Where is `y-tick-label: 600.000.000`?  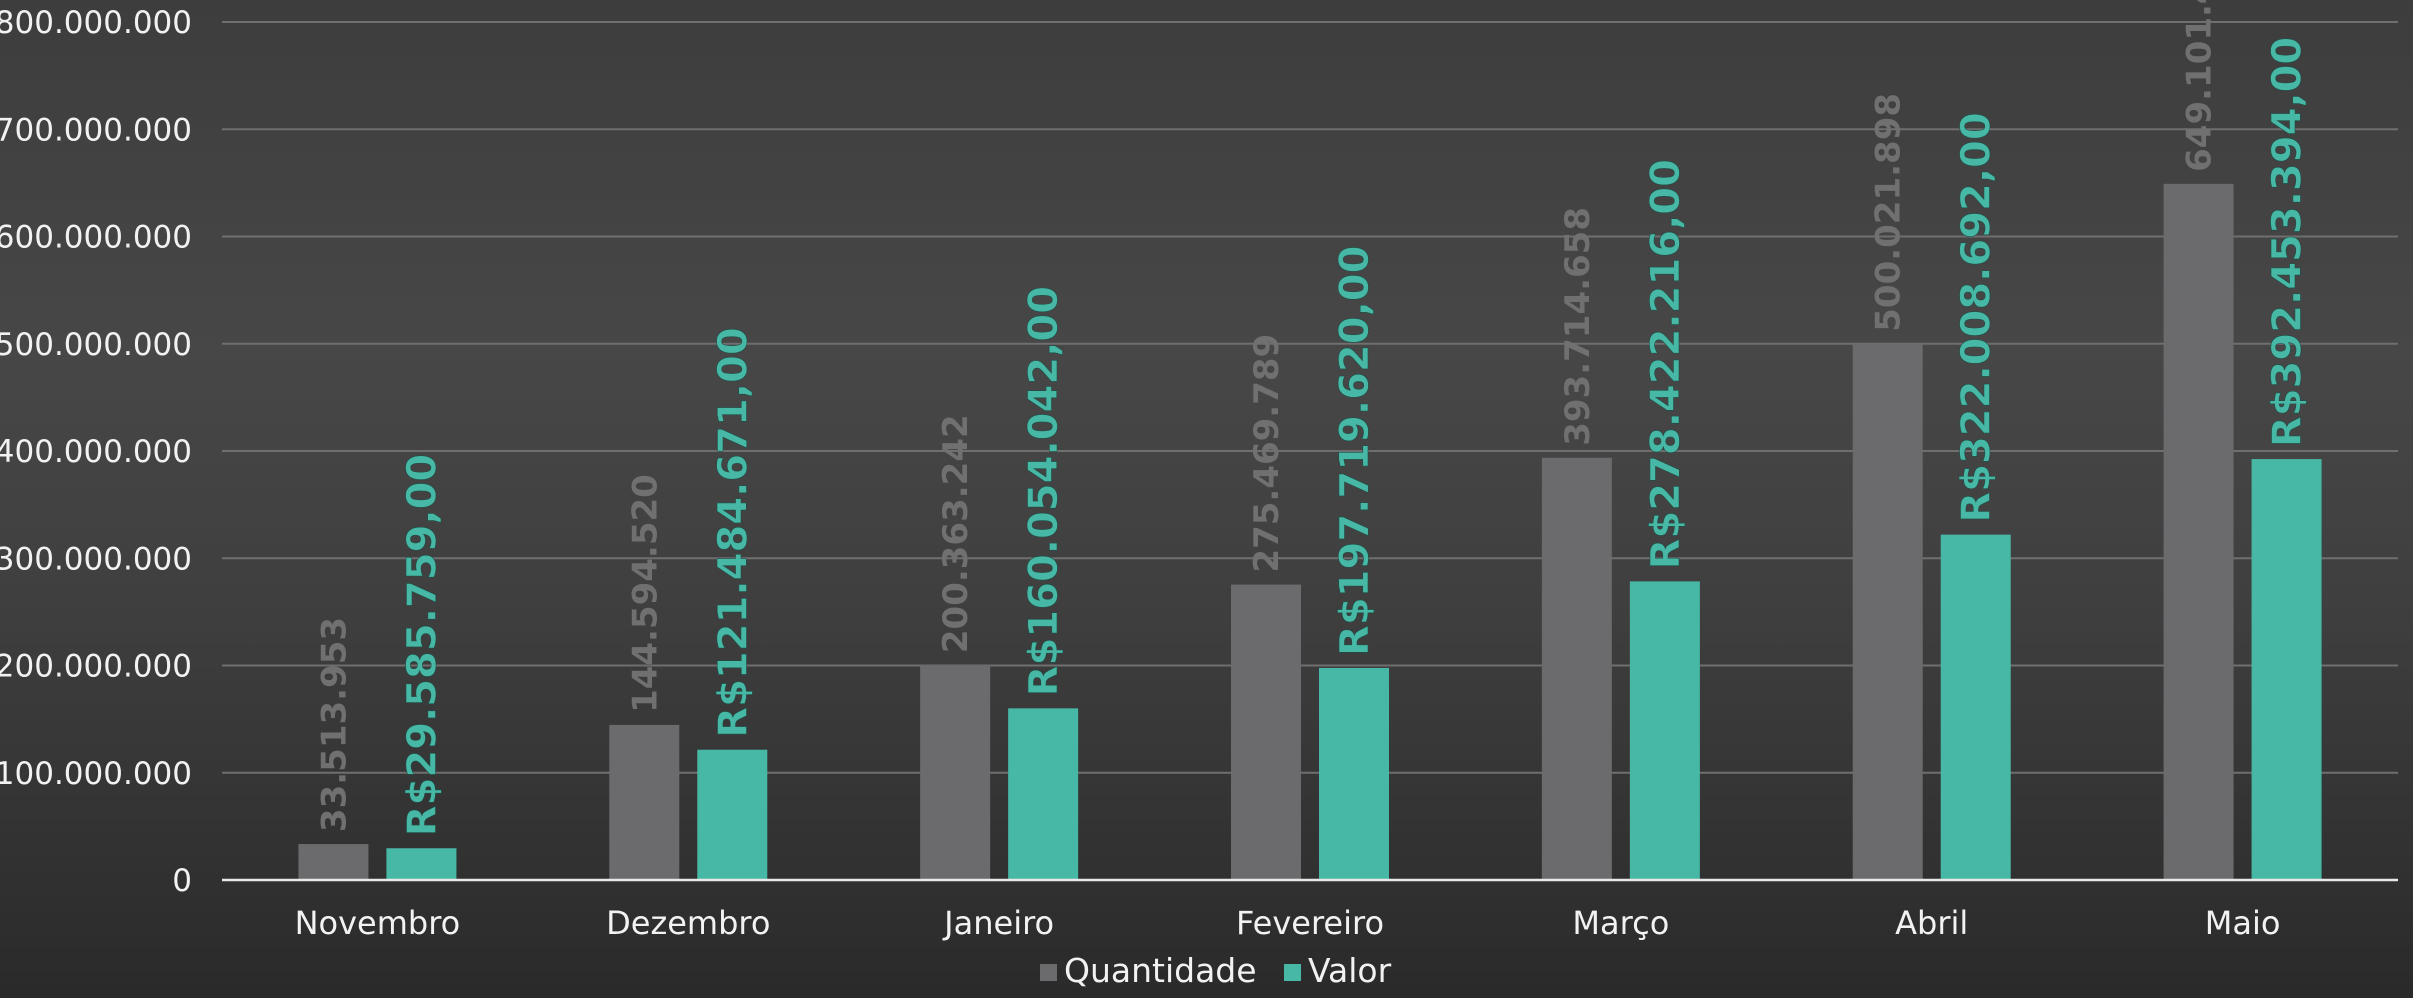 y-tick-label: 600.000.000 is located at coordinates (96, 238).